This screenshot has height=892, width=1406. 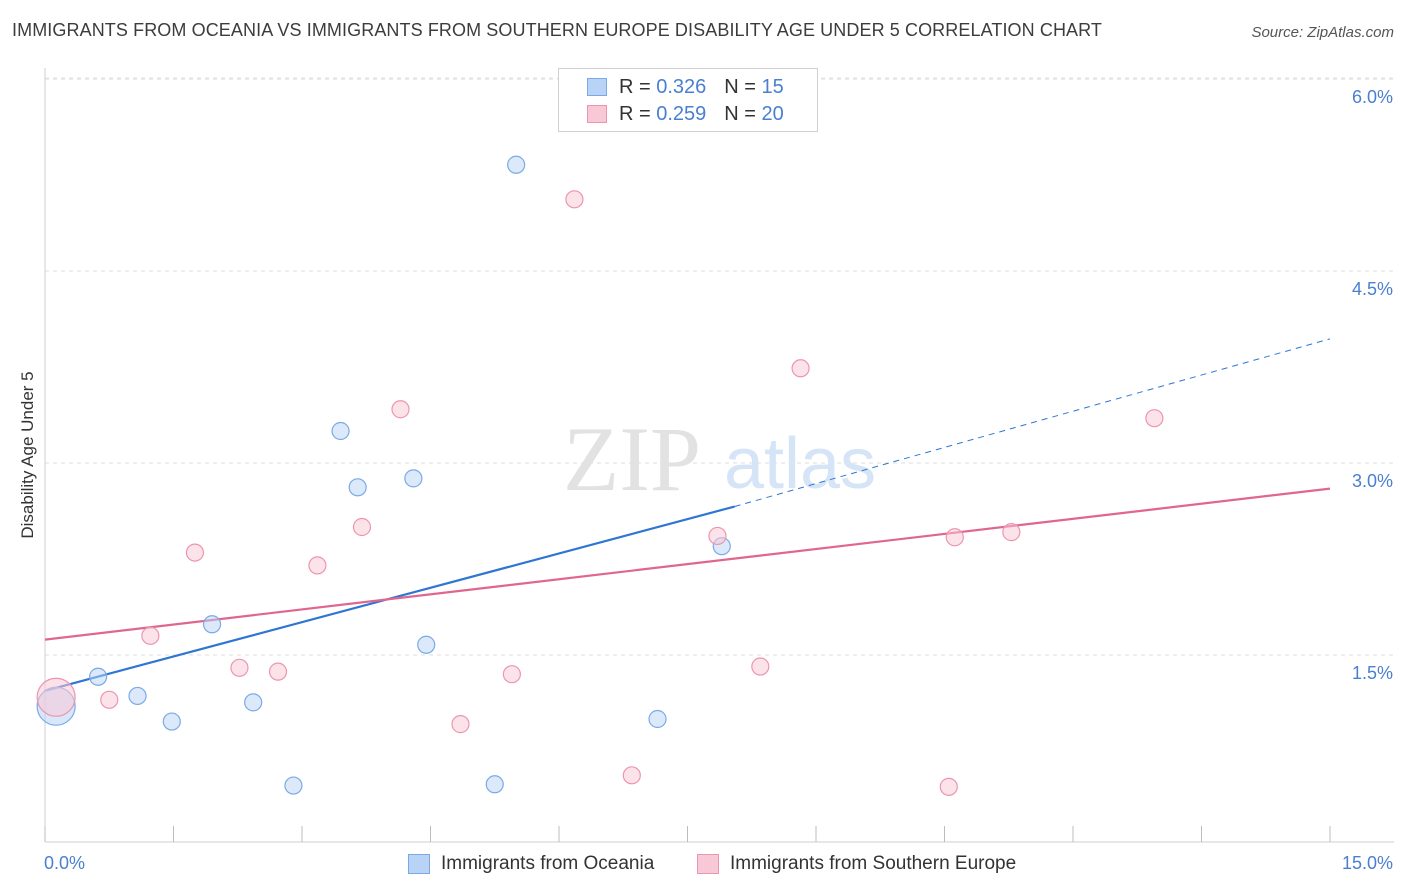 I want to click on legend-r-value-southern-europe: 0.259, so click(x=681, y=113).